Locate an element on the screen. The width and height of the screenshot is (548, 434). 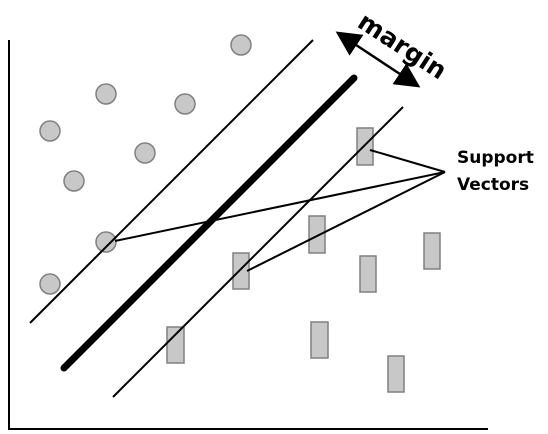
support-vector-circle is located at coordinates (106, 242).